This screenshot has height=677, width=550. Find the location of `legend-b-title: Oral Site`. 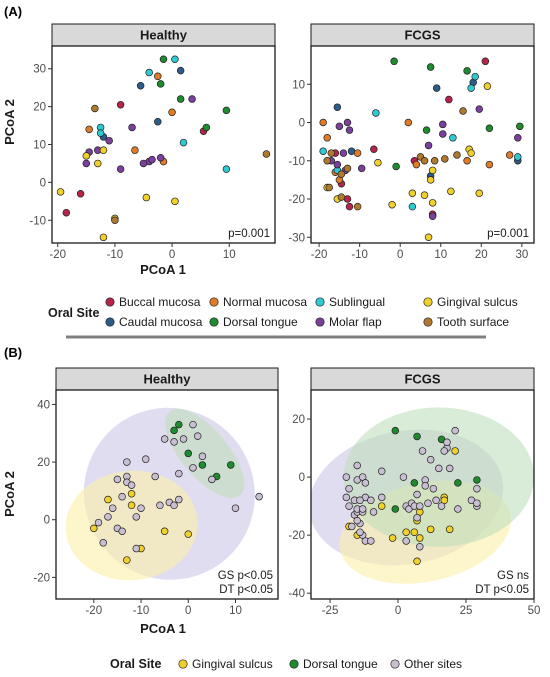

legend-b-title: Oral Site is located at coordinates (135, 664).